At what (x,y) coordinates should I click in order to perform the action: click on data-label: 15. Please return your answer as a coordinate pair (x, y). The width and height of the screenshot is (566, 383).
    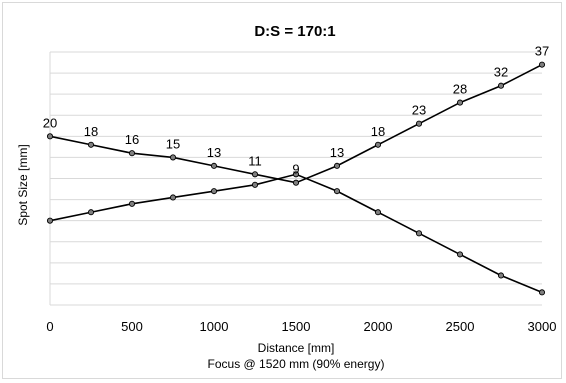
    Looking at the image, I should click on (173, 143).